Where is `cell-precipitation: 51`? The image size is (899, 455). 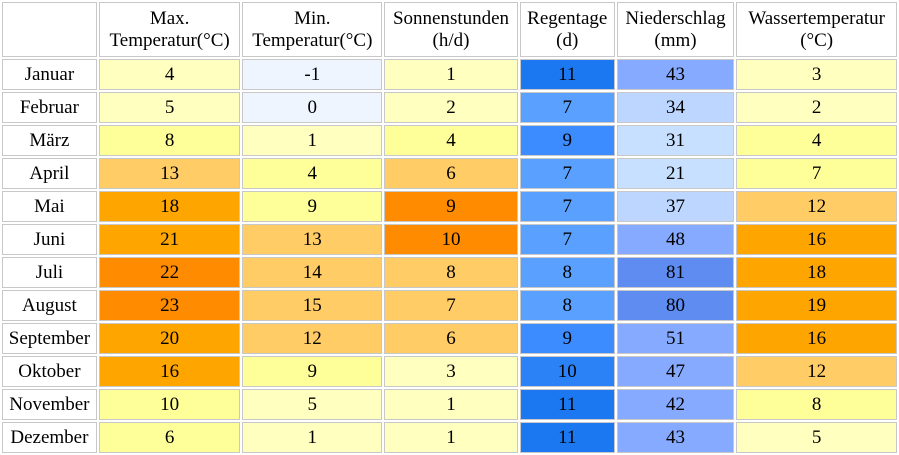
cell-precipitation: 51 is located at coordinates (675, 338).